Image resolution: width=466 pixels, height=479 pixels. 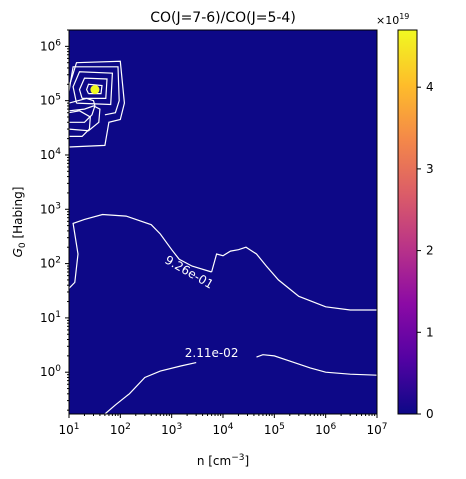 I want to click on colorbar-tick-label: 3, so click(x=430, y=169).